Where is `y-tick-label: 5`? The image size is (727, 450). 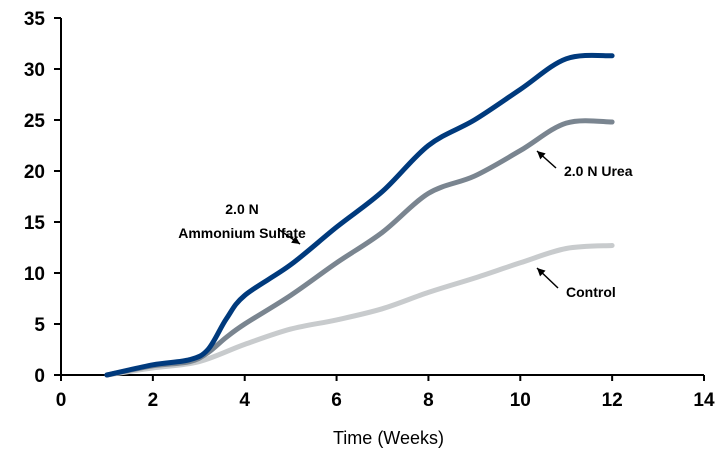
y-tick-label: 5 is located at coordinates (39, 325).